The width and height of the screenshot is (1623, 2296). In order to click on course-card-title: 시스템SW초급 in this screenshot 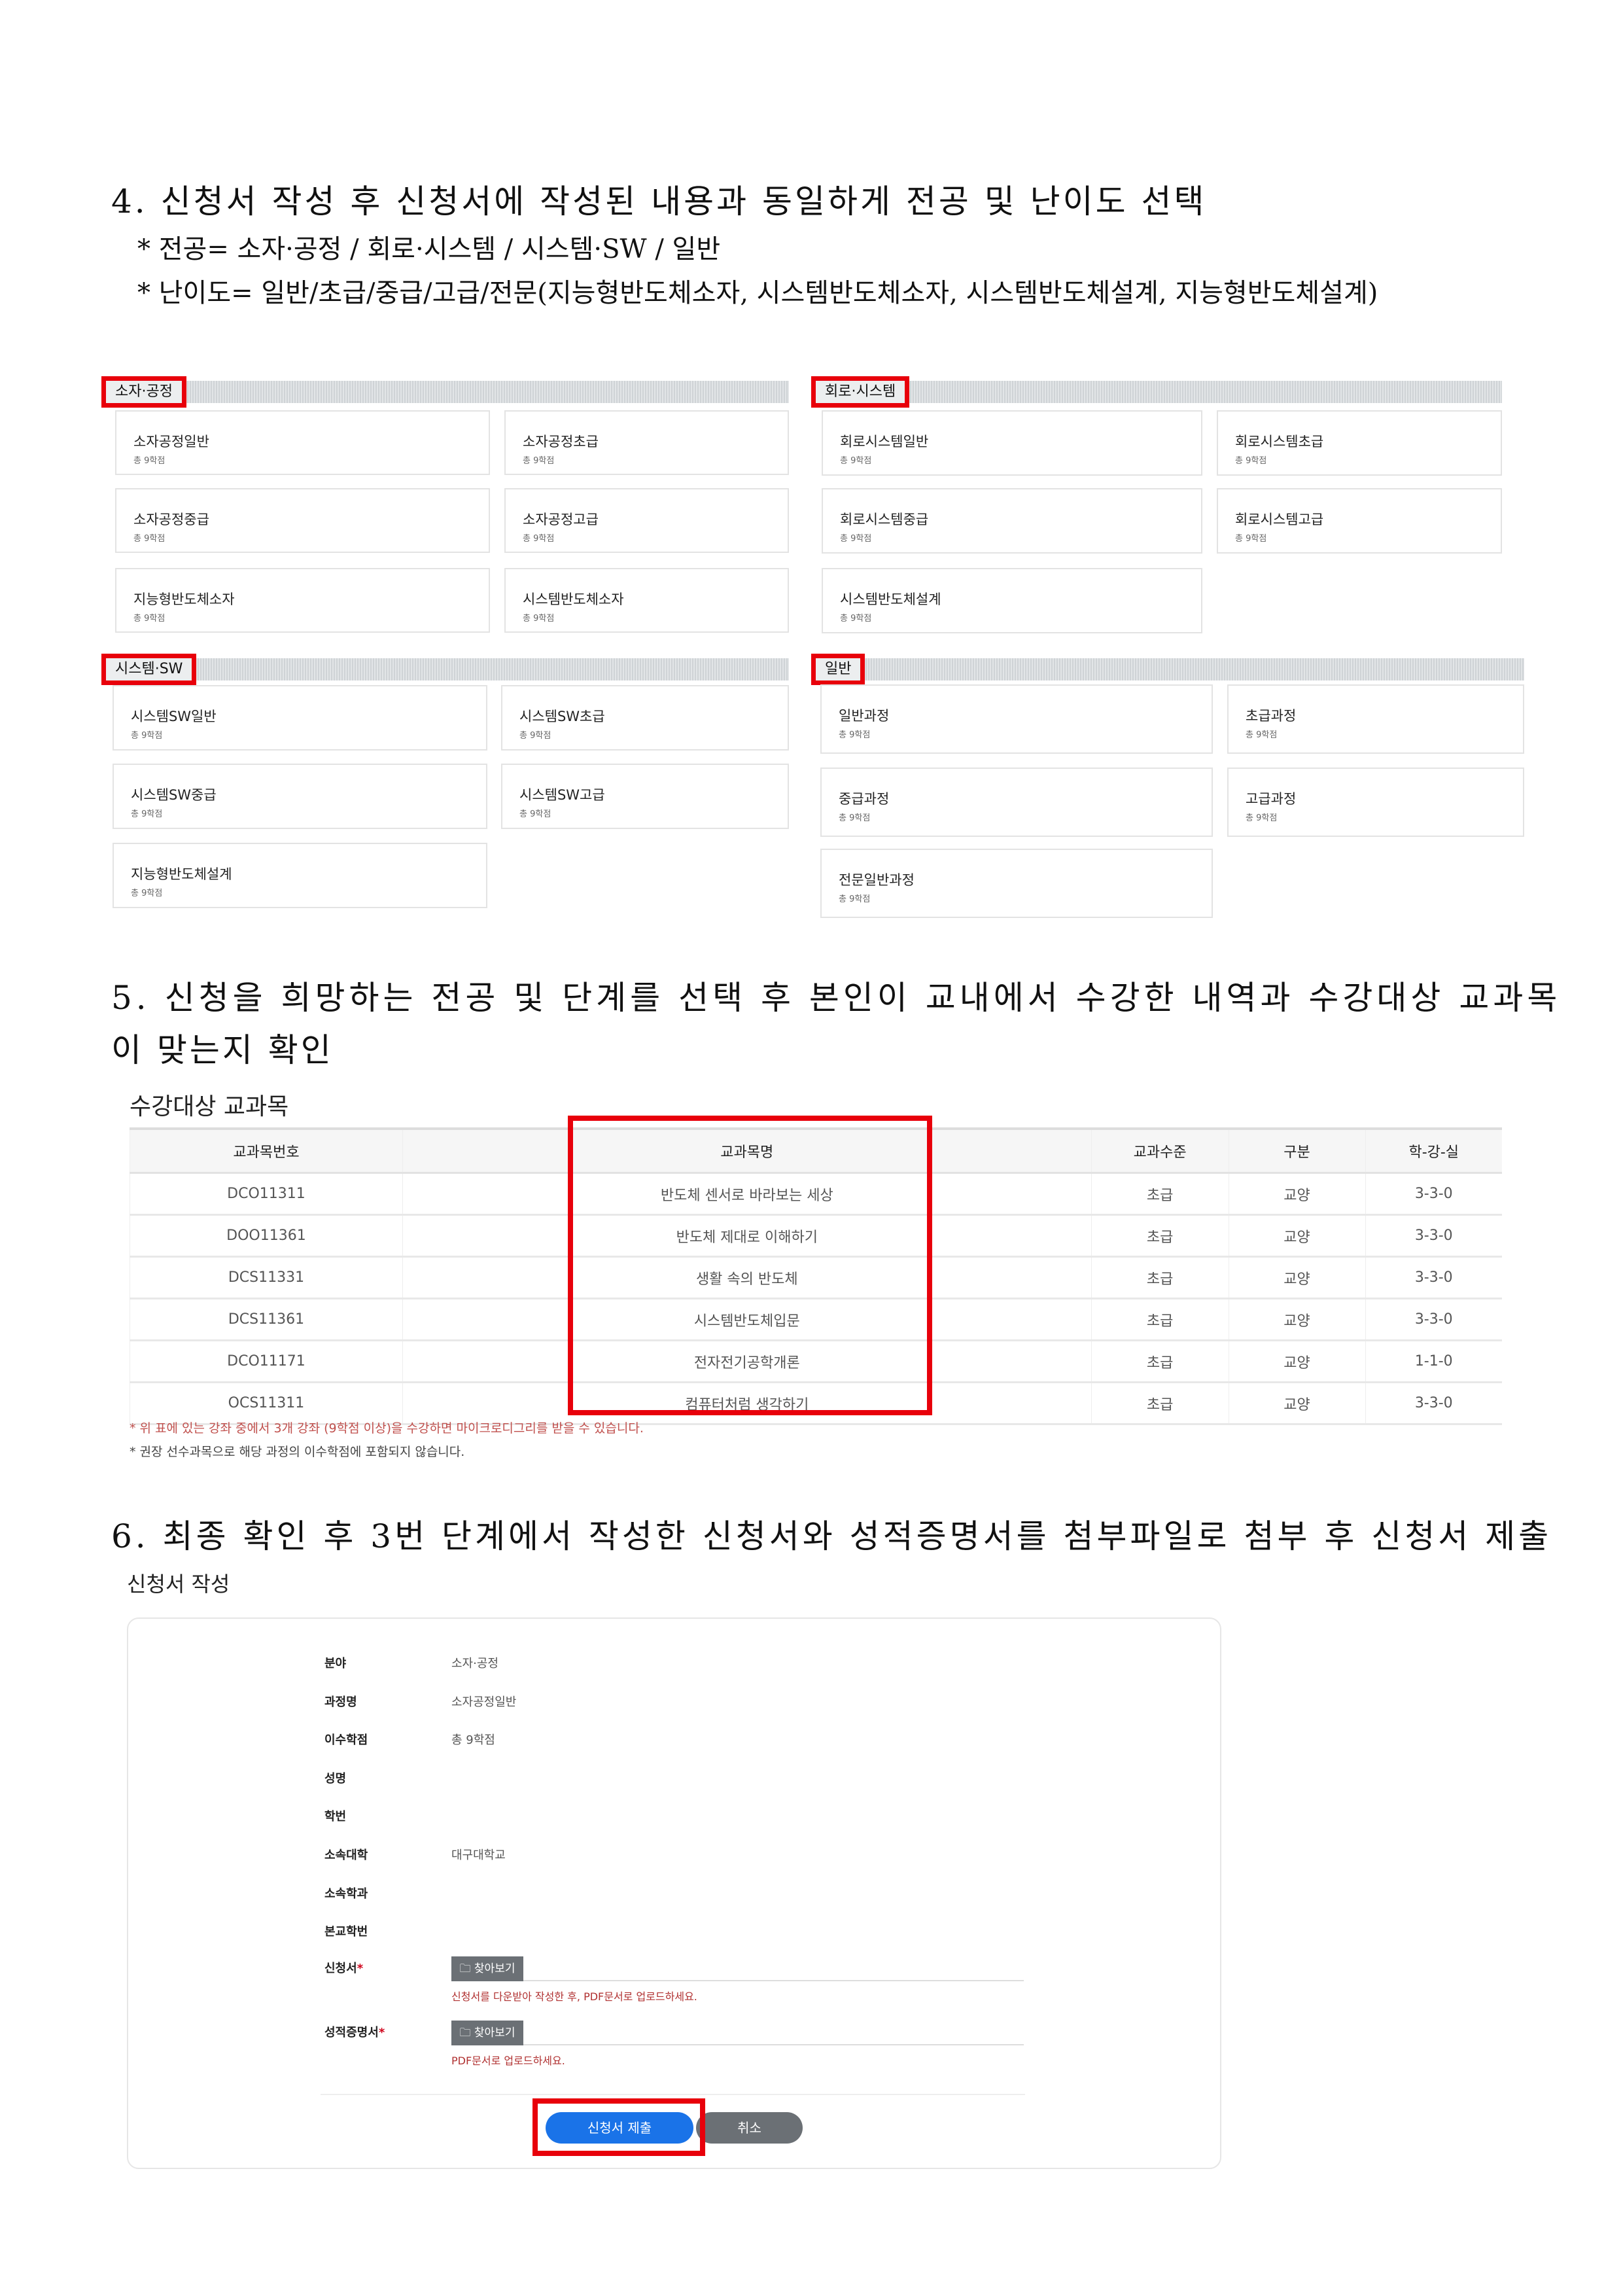, I will do `click(562, 717)`.